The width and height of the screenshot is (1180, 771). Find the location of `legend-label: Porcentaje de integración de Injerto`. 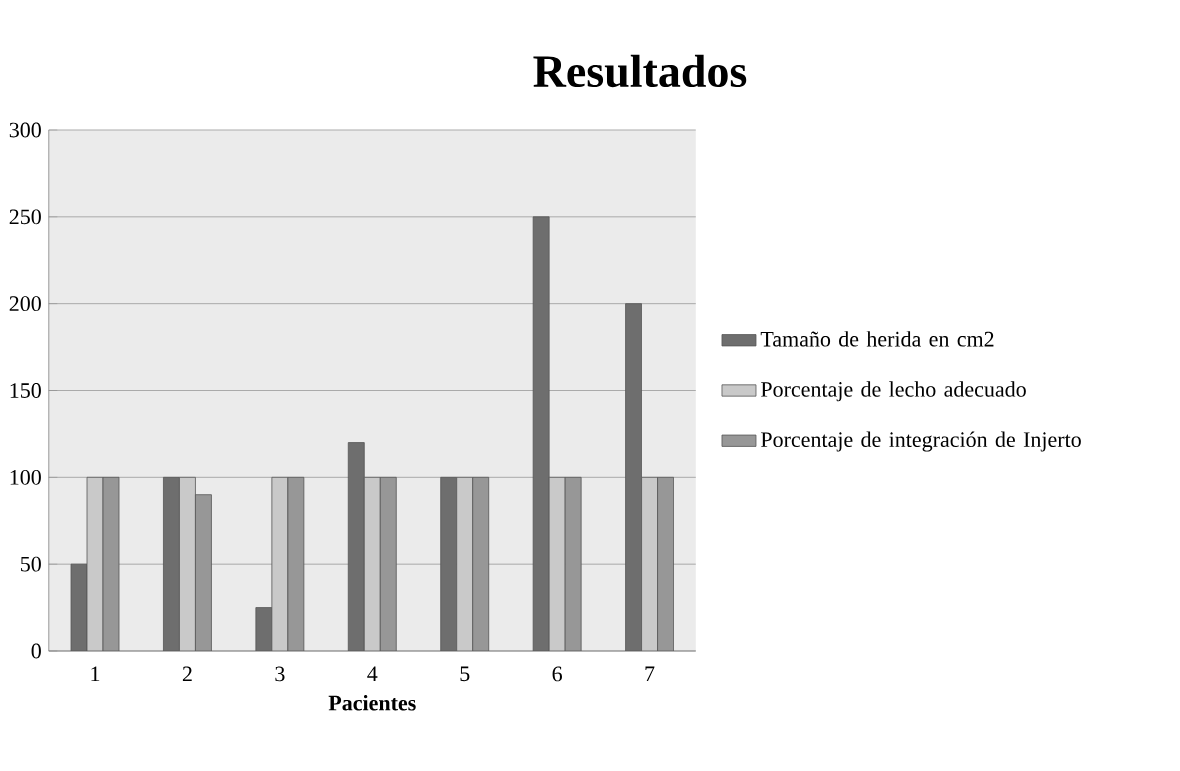

legend-label: Porcentaje de integración de Injerto is located at coordinates (920, 441).